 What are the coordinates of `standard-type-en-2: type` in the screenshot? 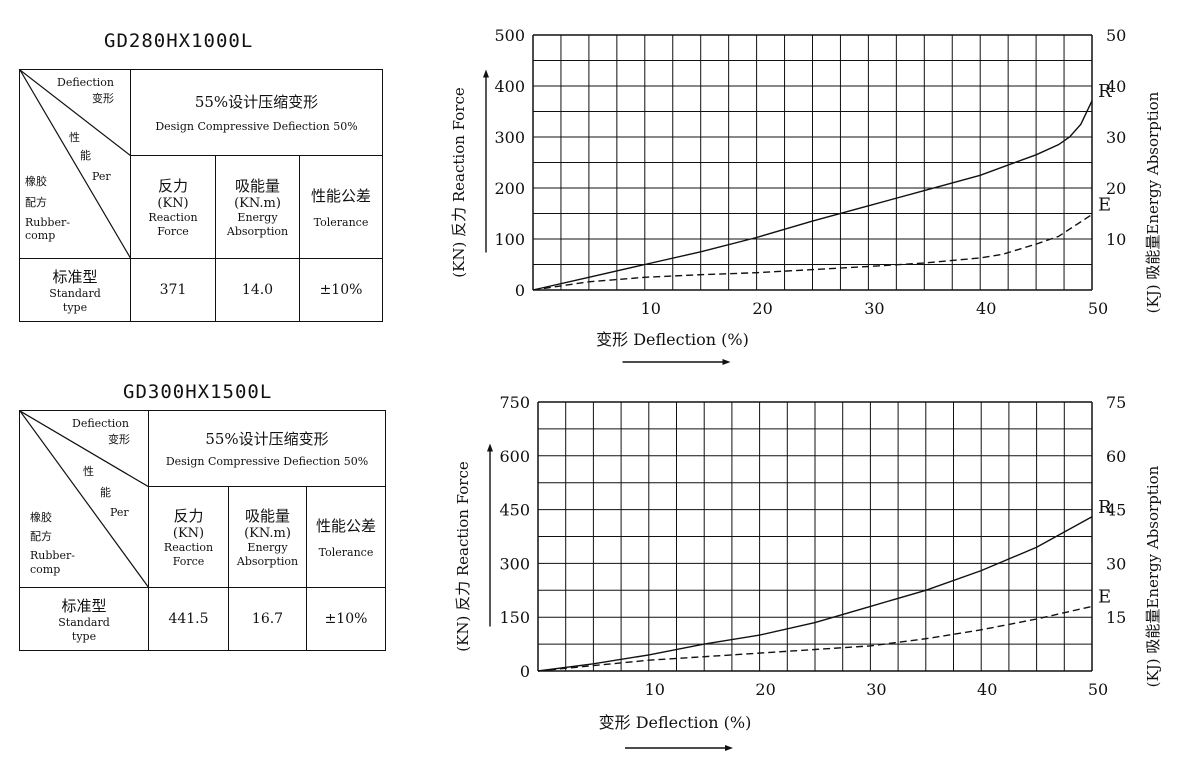 It's located at (84, 636).